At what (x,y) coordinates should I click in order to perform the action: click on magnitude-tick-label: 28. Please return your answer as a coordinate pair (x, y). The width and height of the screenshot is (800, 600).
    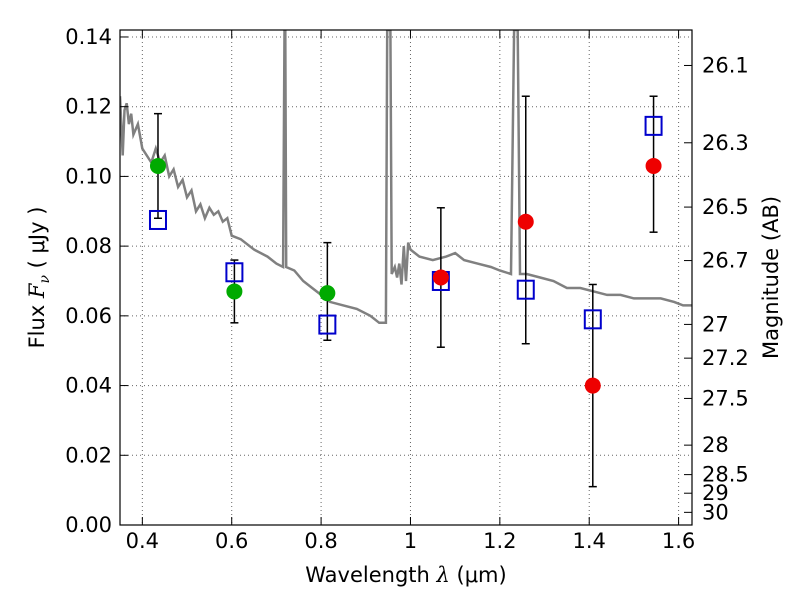
    Looking at the image, I should click on (715, 445).